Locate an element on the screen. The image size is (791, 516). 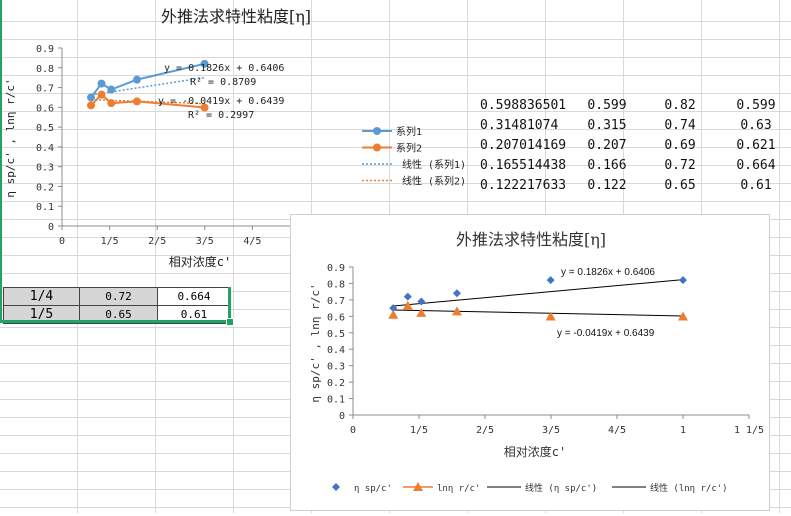
sheet-cell: 1/4 is located at coordinates (41, 296).